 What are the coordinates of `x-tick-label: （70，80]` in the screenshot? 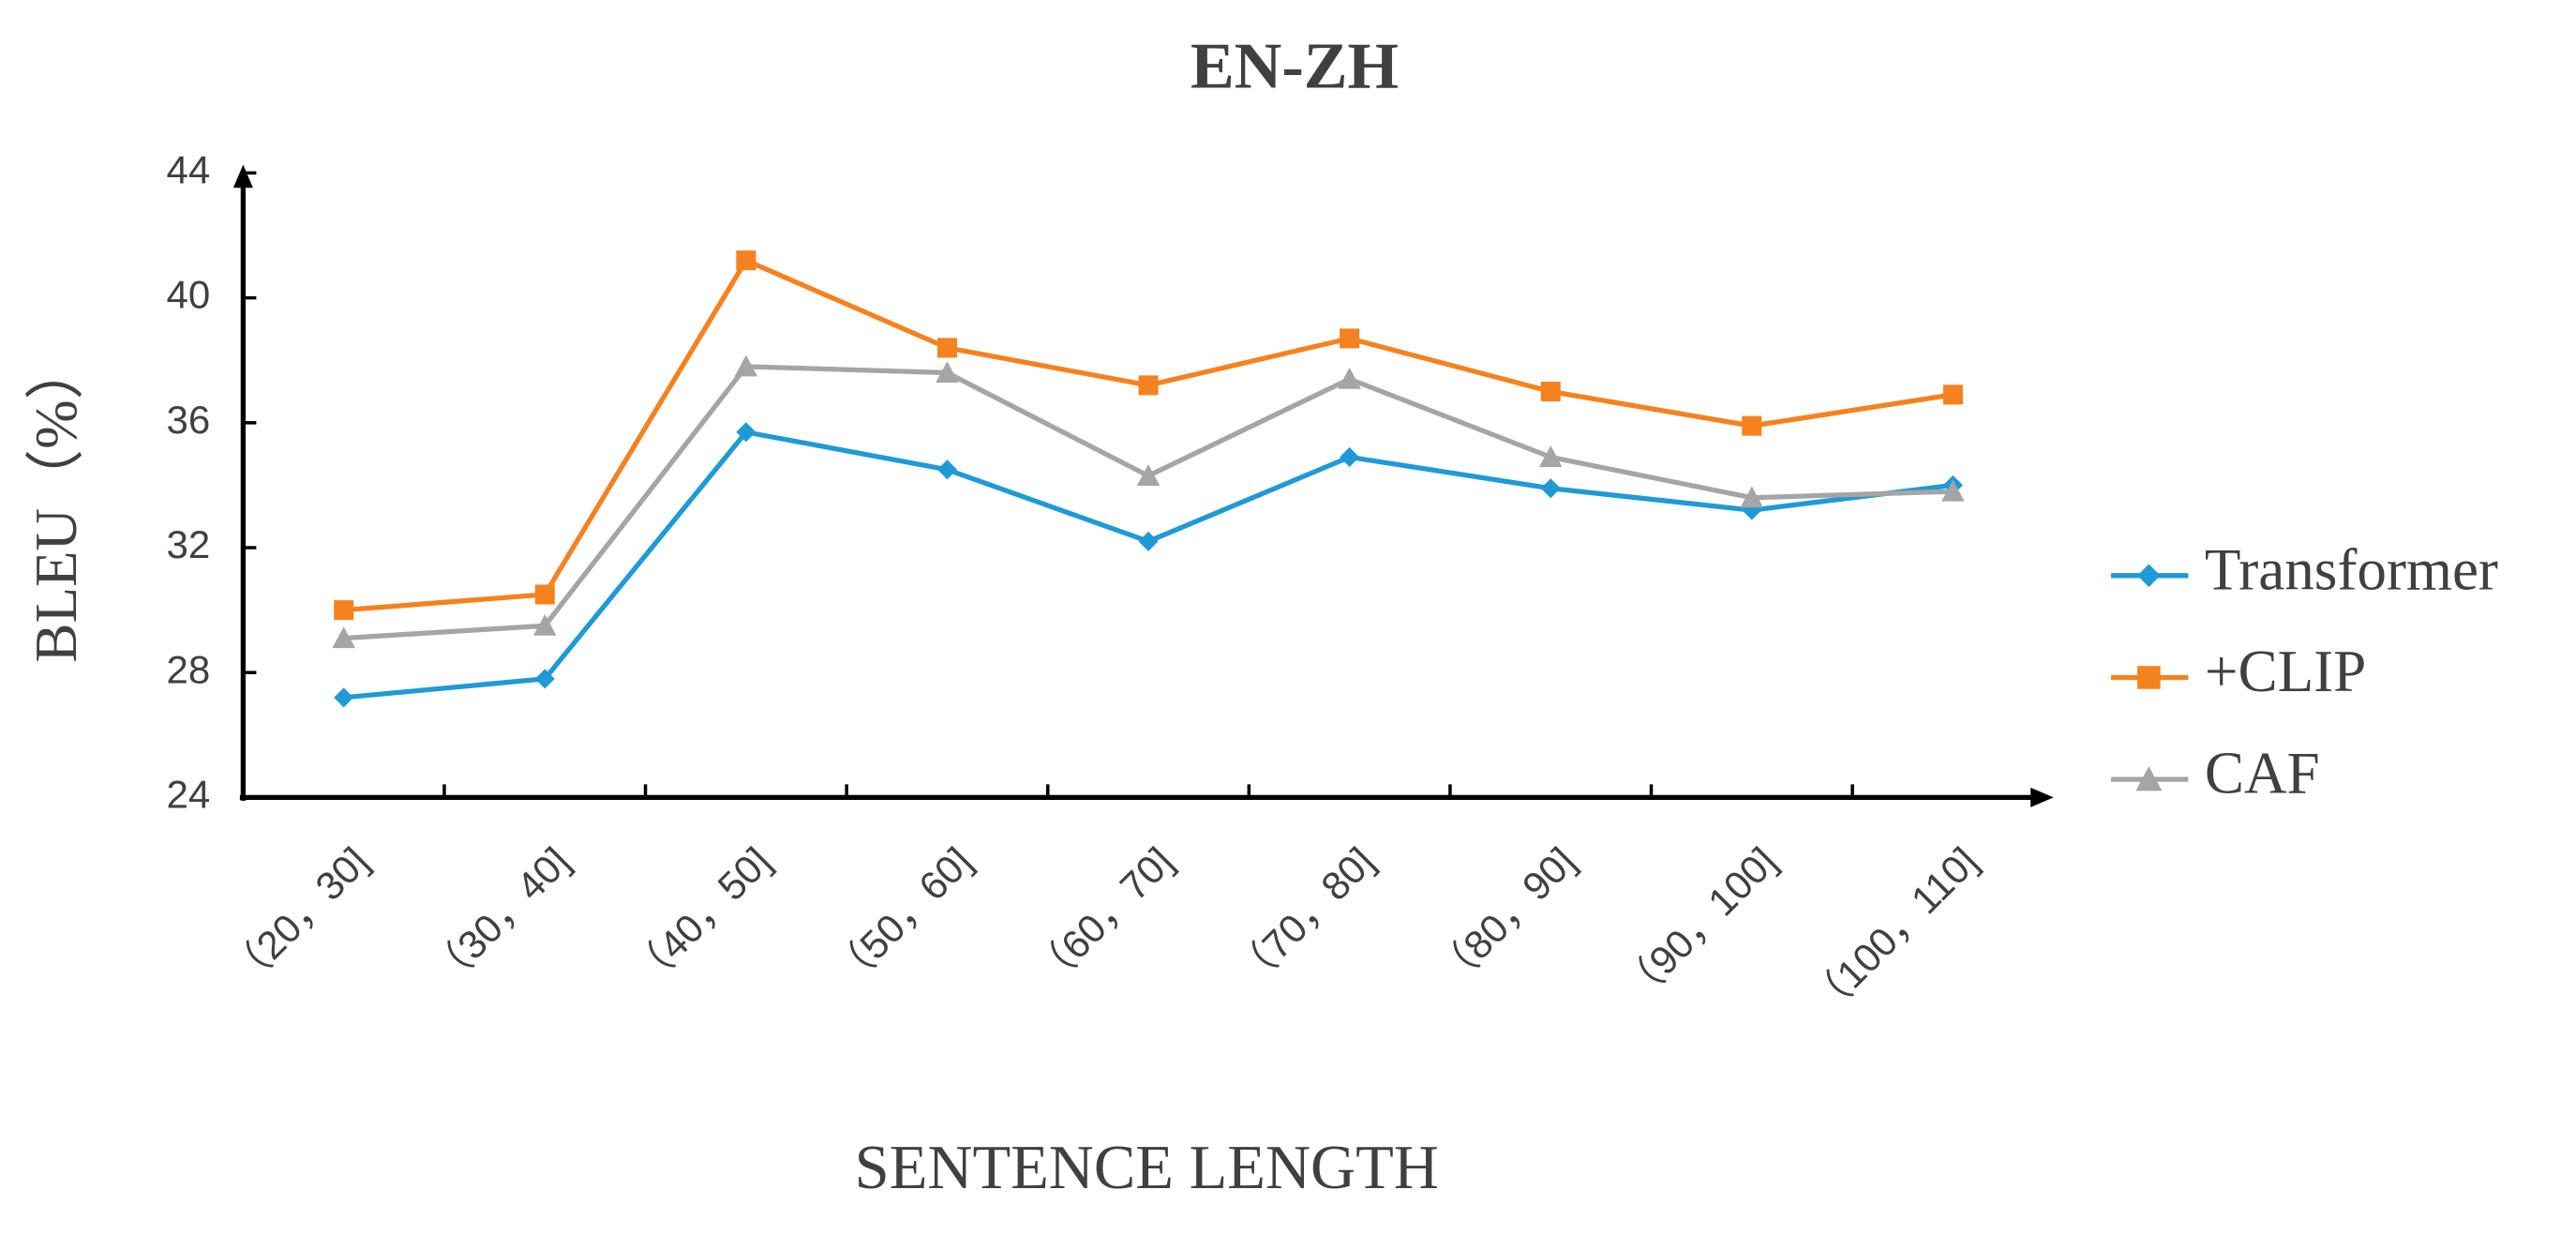 It's located at (1304, 916).